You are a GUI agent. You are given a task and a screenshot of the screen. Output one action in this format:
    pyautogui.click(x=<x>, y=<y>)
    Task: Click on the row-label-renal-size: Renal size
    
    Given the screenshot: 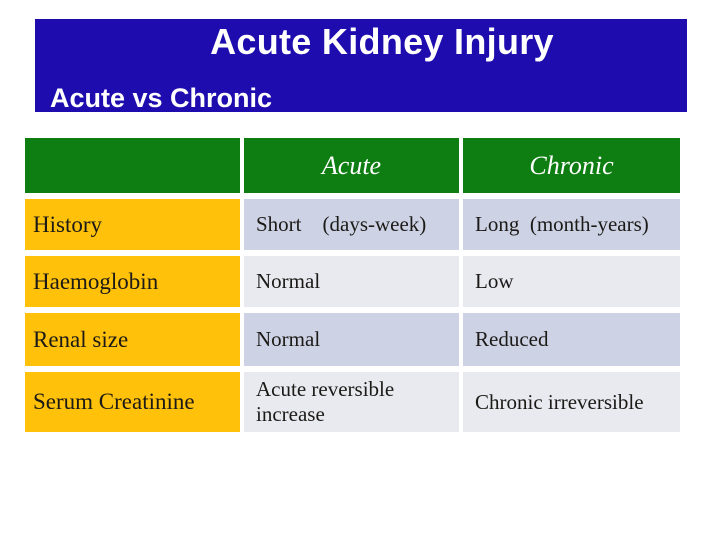 What is the action you would take?
    pyautogui.click(x=132, y=339)
    